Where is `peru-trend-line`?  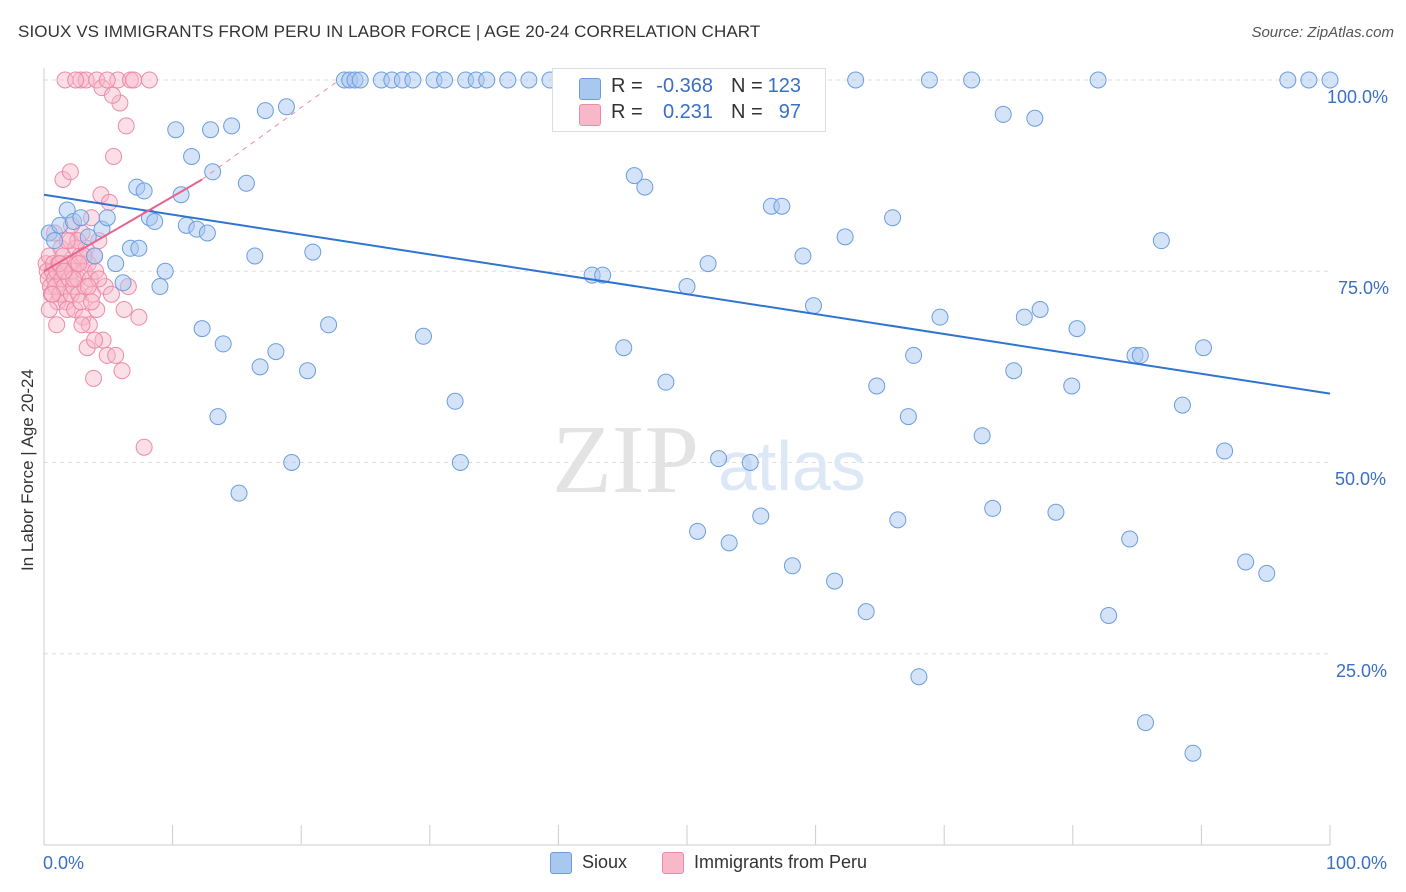
peru-trend-line is located at coordinates (123, 225).